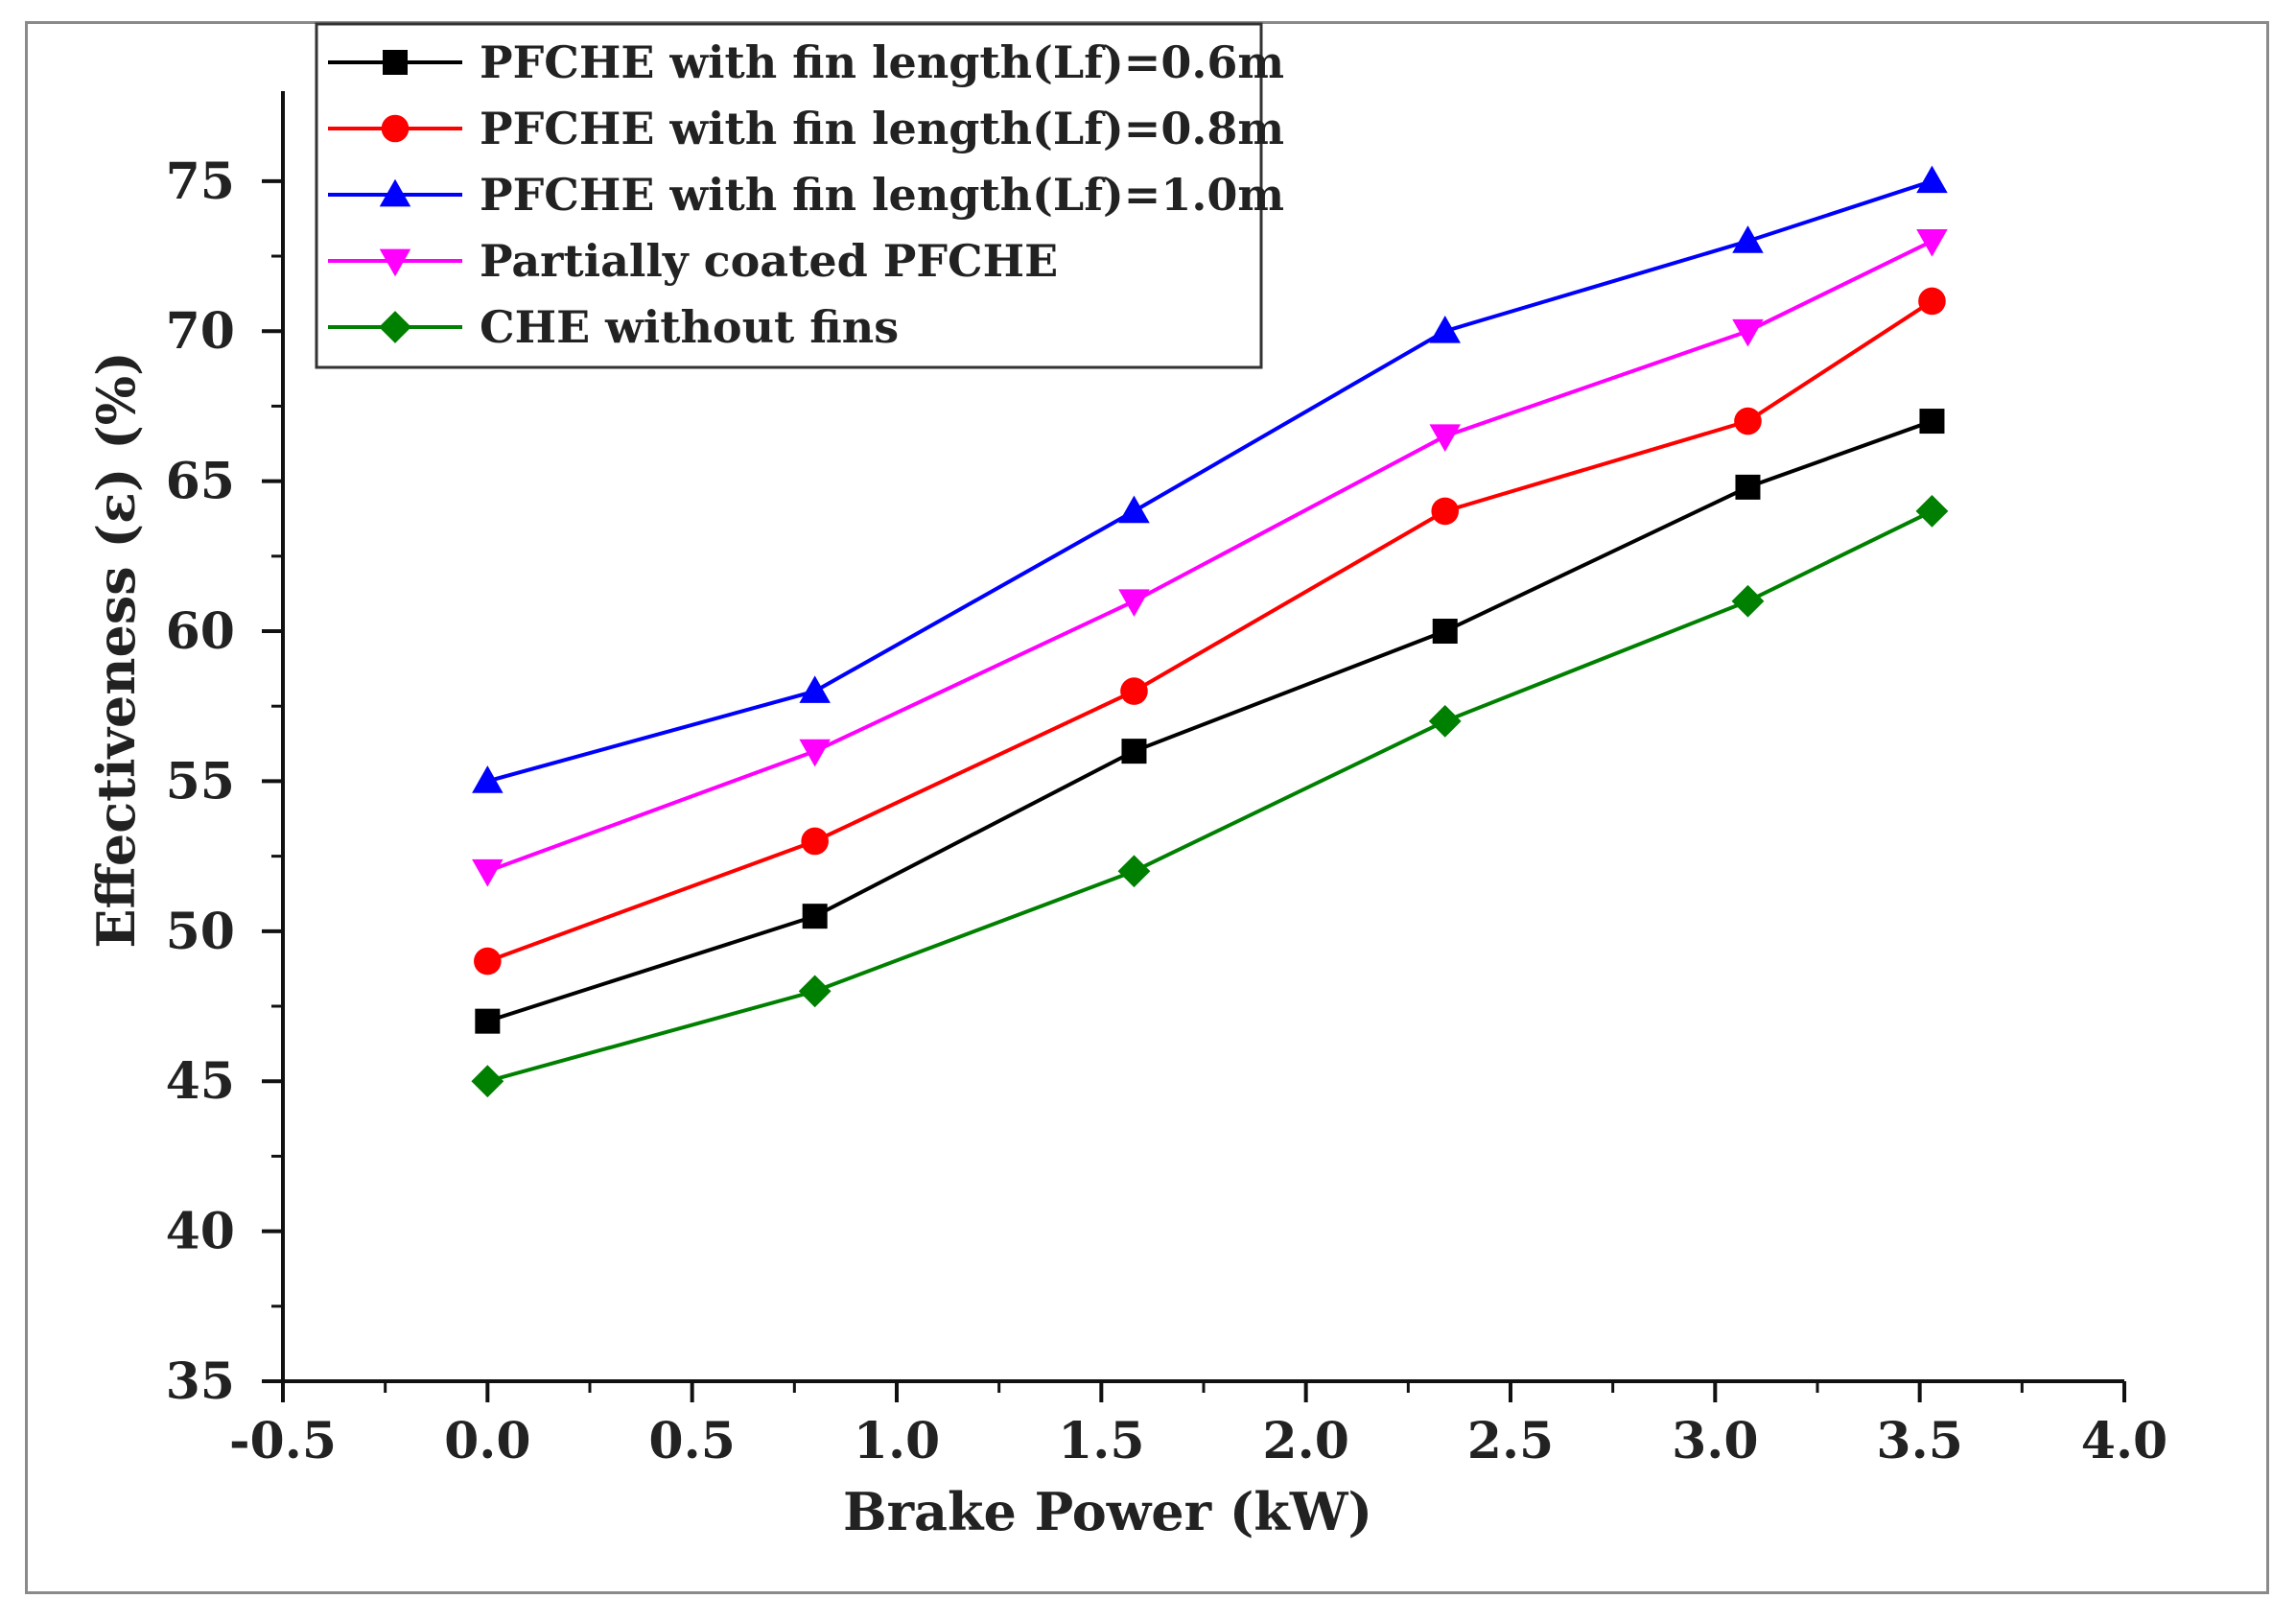  I want to click on x-tick-label: 3.5, so click(1919, 1441).